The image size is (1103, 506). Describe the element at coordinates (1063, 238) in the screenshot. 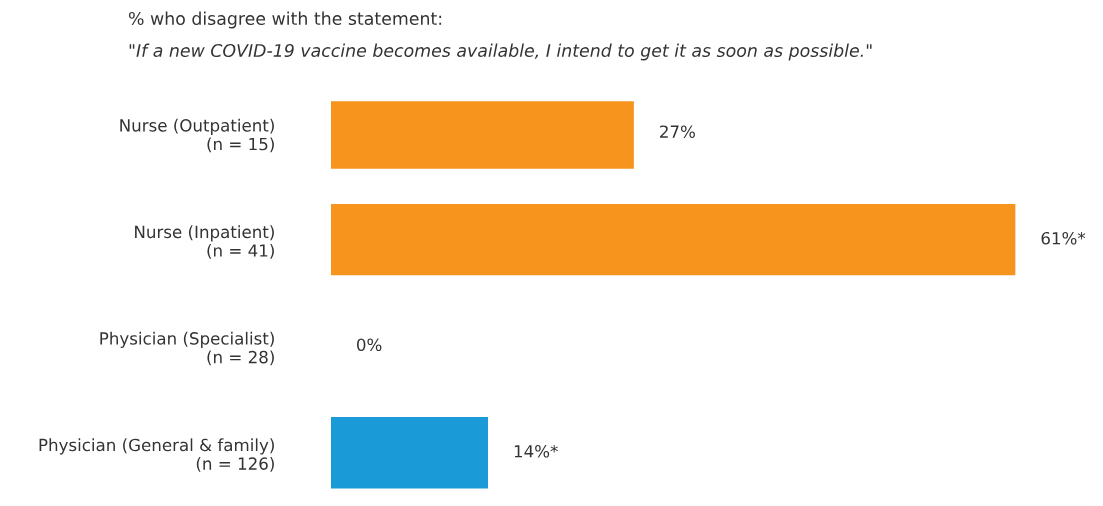

I see `data-label: 61%*` at that location.